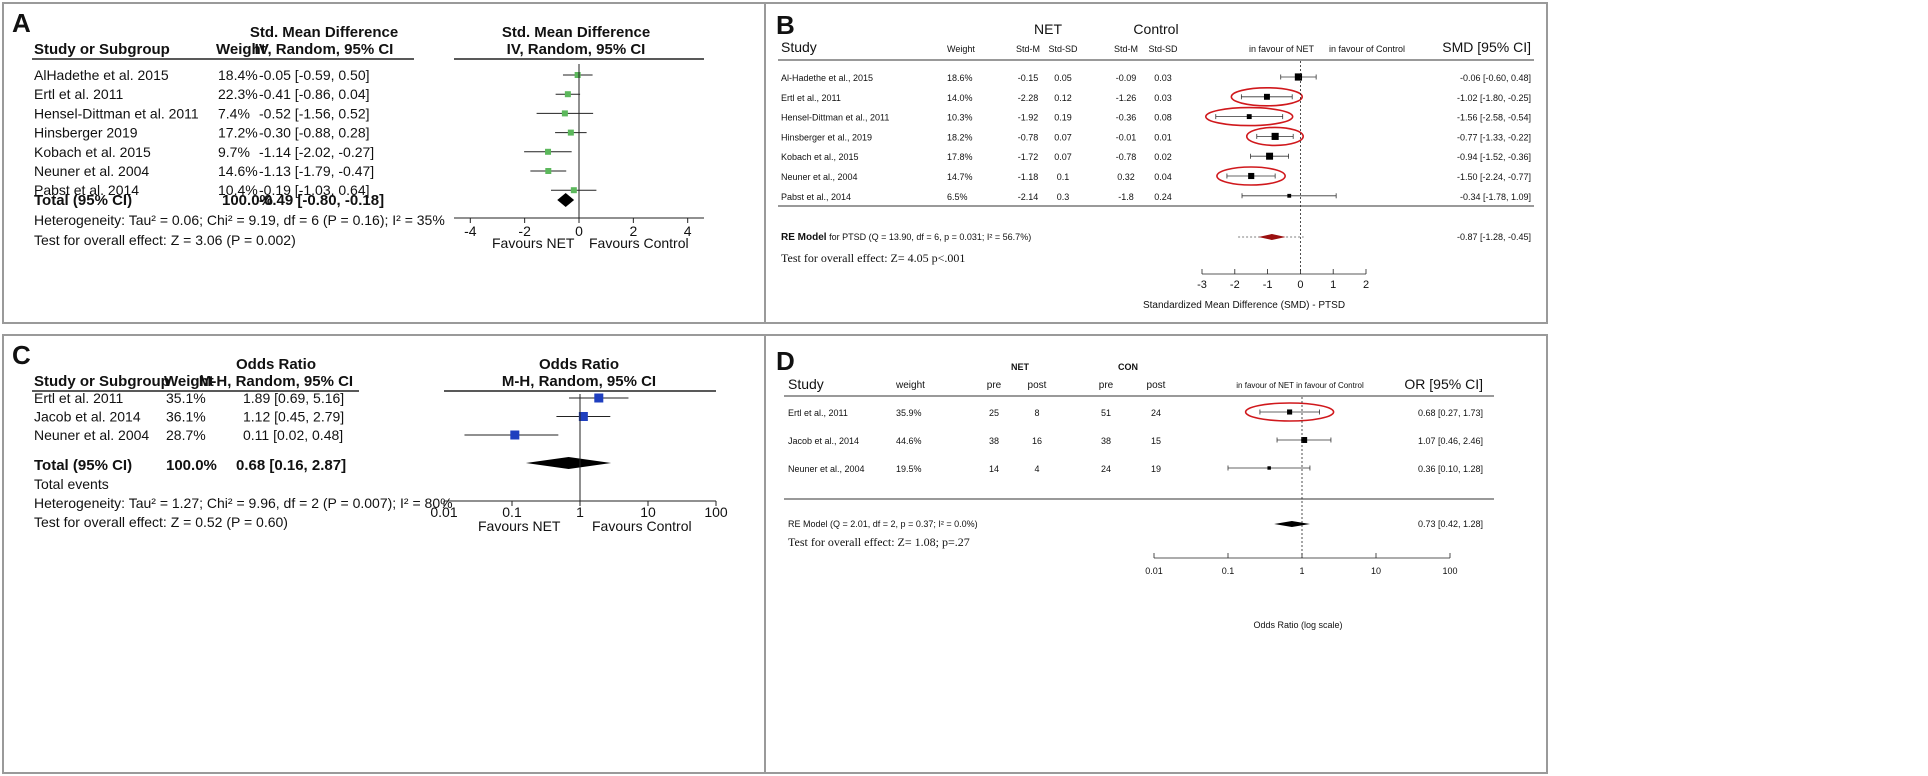 This screenshot has height=776, width=1928. What do you see at coordinates (1156, 441) in the screenshot?
I see `d-con-post: 15` at bounding box center [1156, 441].